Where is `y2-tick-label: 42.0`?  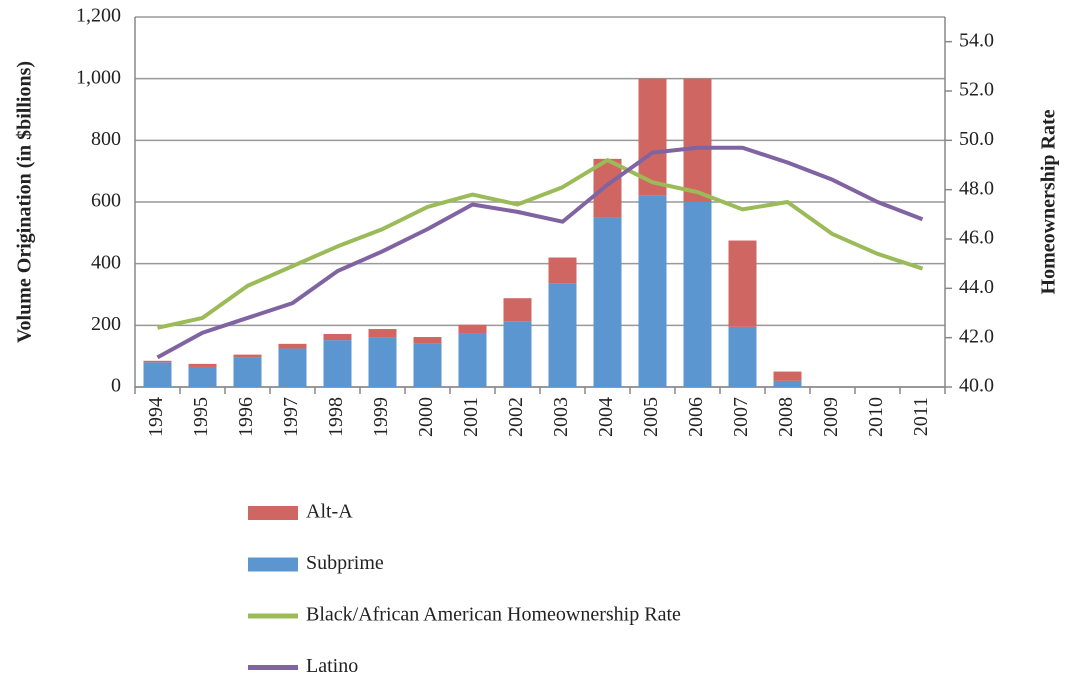
y2-tick-label: 42.0 is located at coordinates (976, 336).